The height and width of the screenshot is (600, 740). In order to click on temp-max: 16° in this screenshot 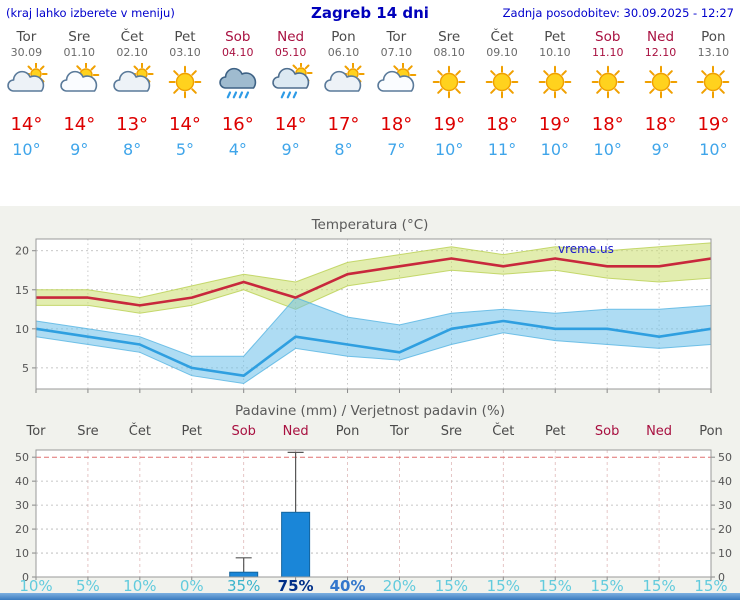, I will do `click(237, 124)`.